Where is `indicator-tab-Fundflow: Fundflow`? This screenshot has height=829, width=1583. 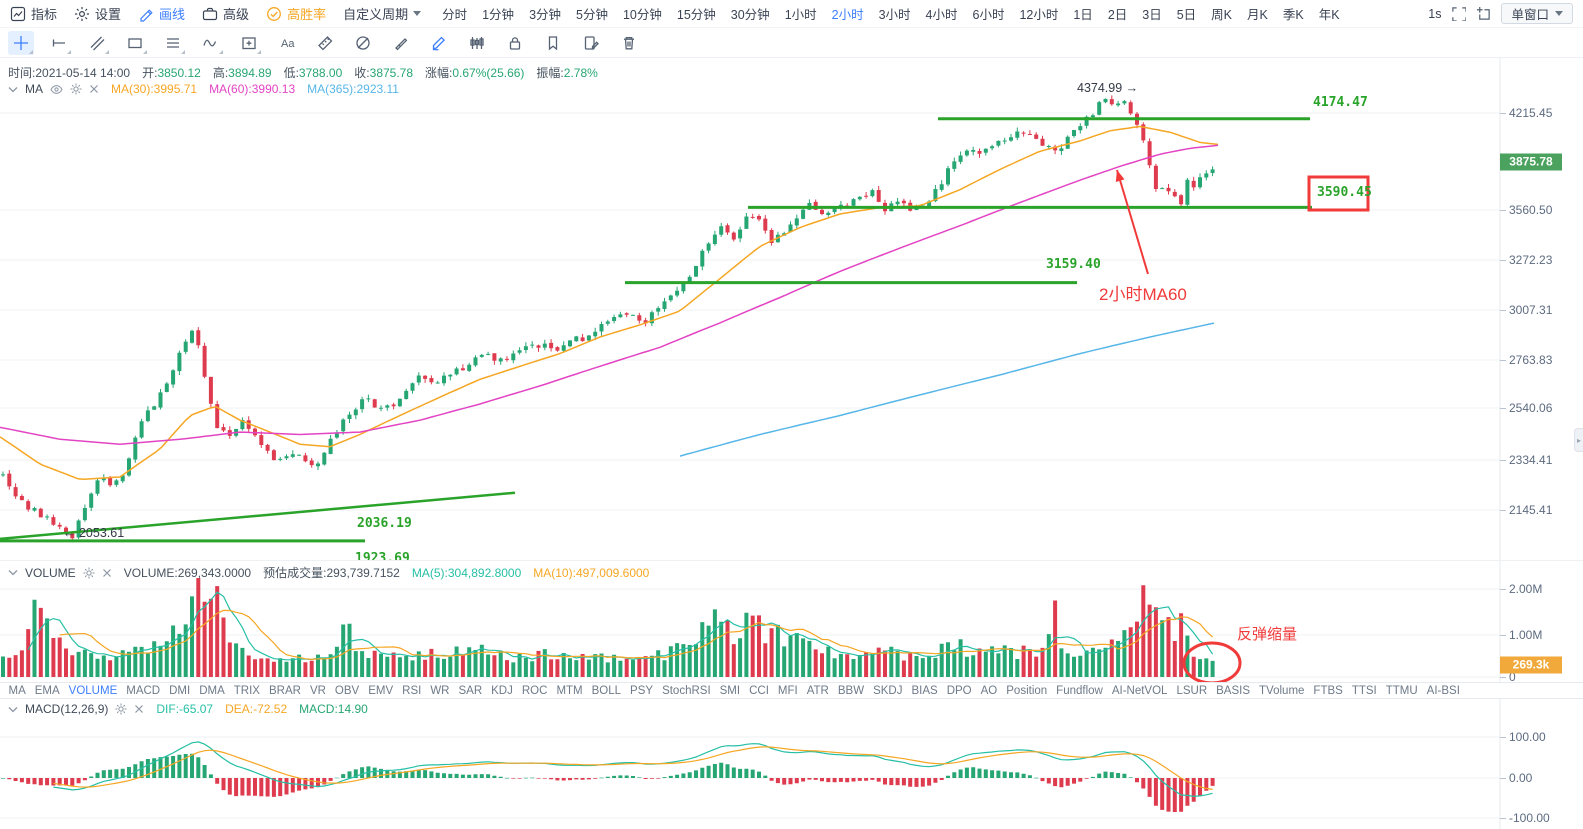 indicator-tab-Fundflow: Fundflow is located at coordinates (1079, 690).